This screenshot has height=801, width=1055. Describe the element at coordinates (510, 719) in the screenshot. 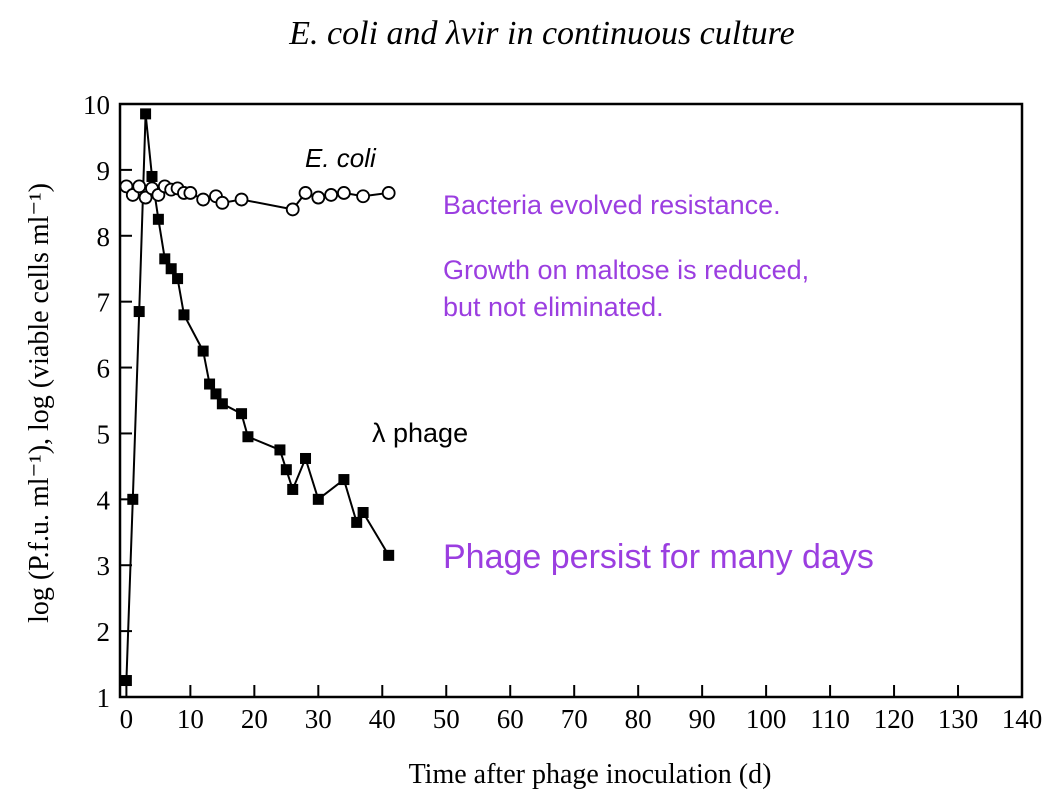

I see `x-tick-label: 60` at that location.